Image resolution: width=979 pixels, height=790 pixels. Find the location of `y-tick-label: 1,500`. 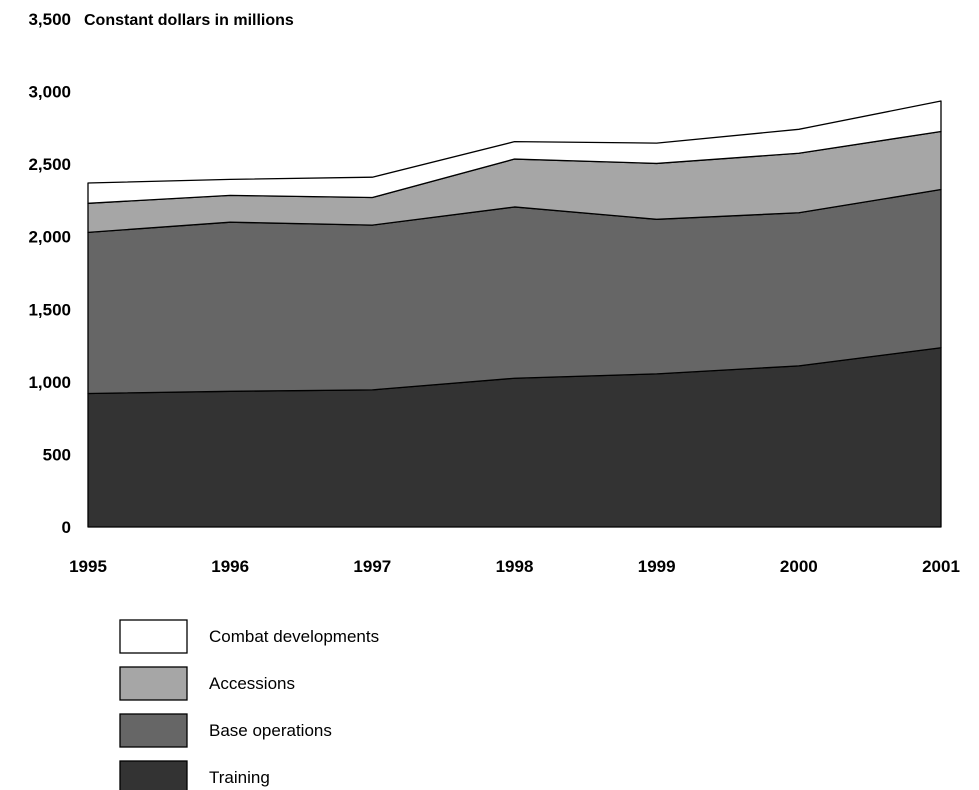

y-tick-label: 1,500 is located at coordinates (49, 309).